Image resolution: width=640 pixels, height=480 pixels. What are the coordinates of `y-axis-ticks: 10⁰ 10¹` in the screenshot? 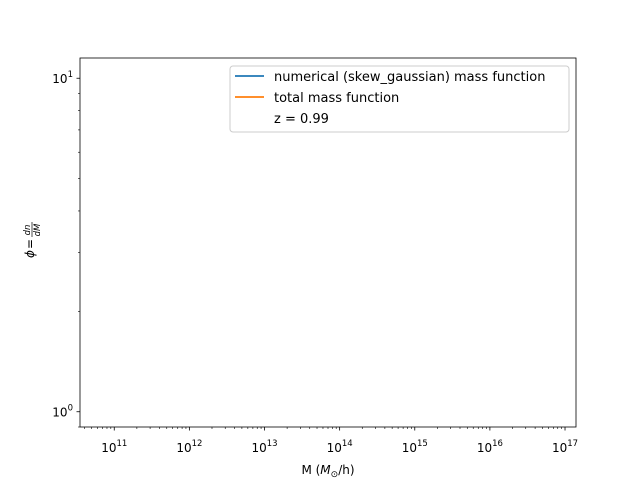 It's located at (66, 249).